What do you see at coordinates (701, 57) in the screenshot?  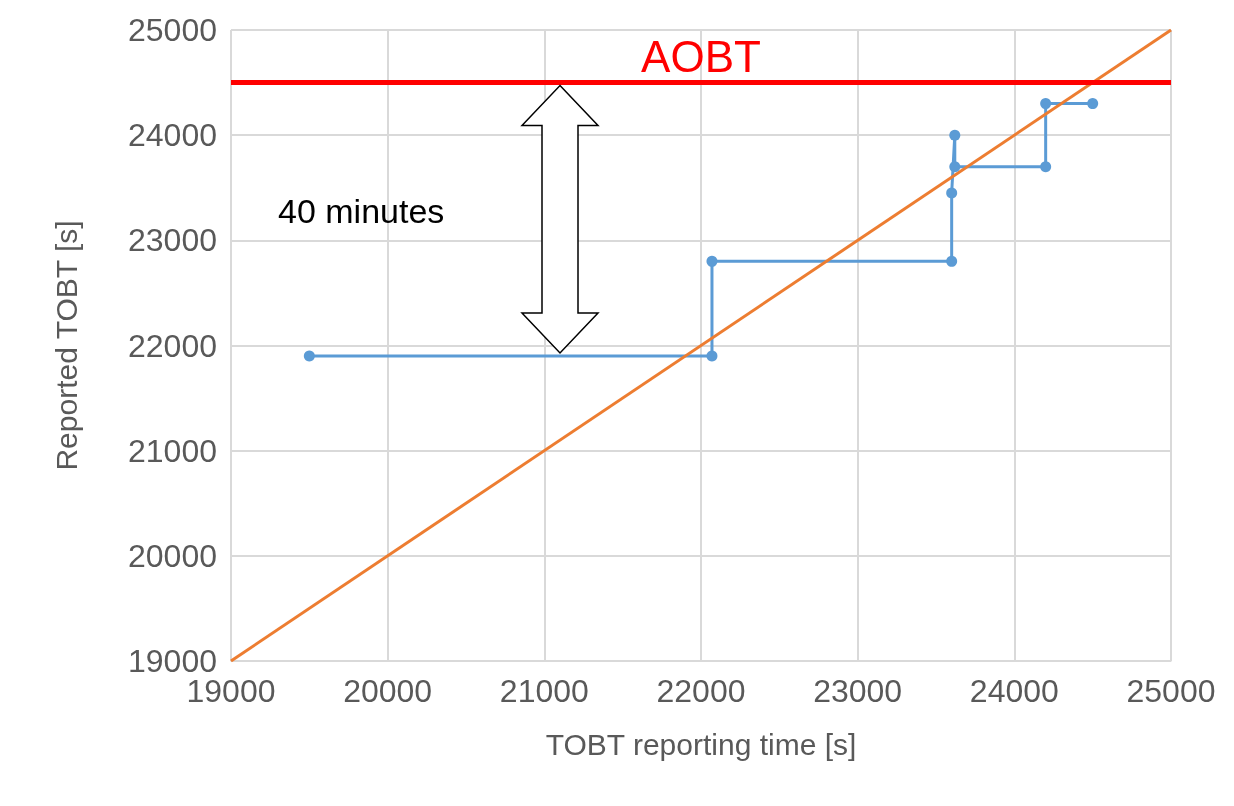 I see `ref-line-label: AOBT` at bounding box center [701, 57].